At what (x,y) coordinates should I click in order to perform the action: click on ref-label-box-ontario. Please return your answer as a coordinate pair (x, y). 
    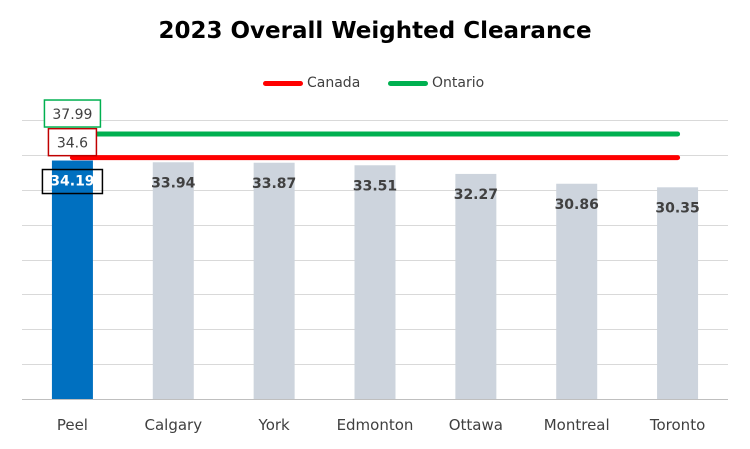
    Looking at the image, I should click on (72, 113).